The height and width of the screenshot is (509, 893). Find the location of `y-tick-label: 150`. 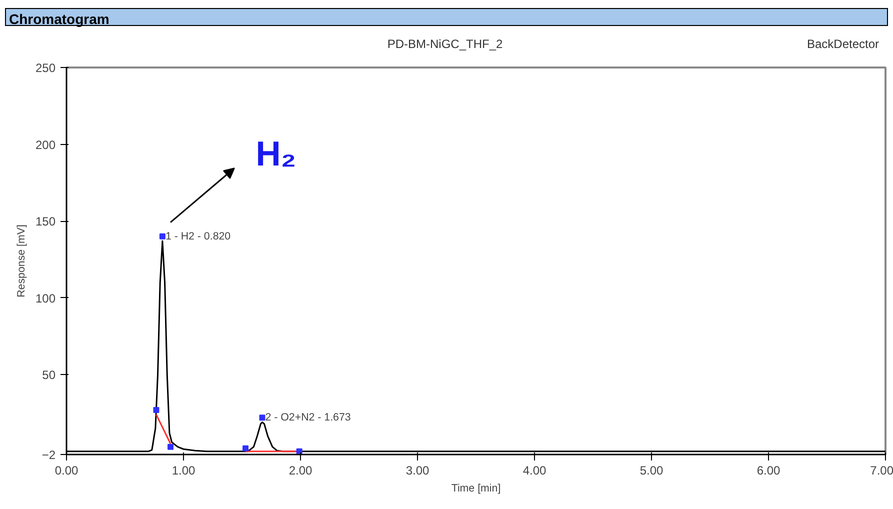

y-tick-label: 150 is located at coordinates (45, 221).